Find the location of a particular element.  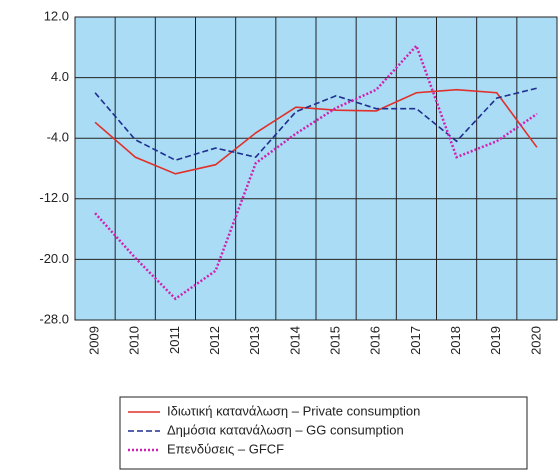

x-tick-label: 2017 is located at coordinates (415, 340).